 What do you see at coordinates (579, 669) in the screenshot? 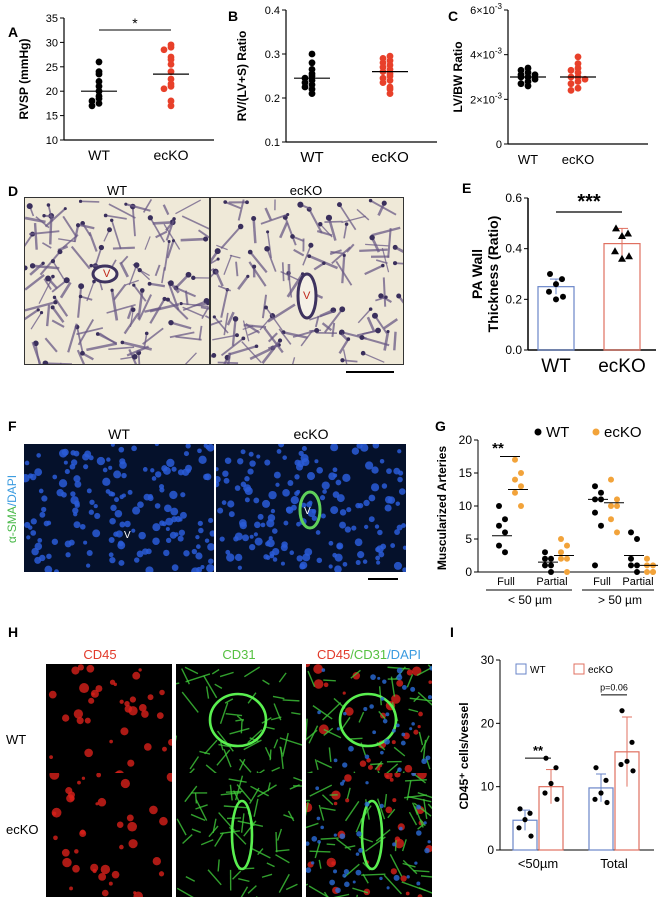
I see `legend-marker-ecko` at bounding box center [579, 669].